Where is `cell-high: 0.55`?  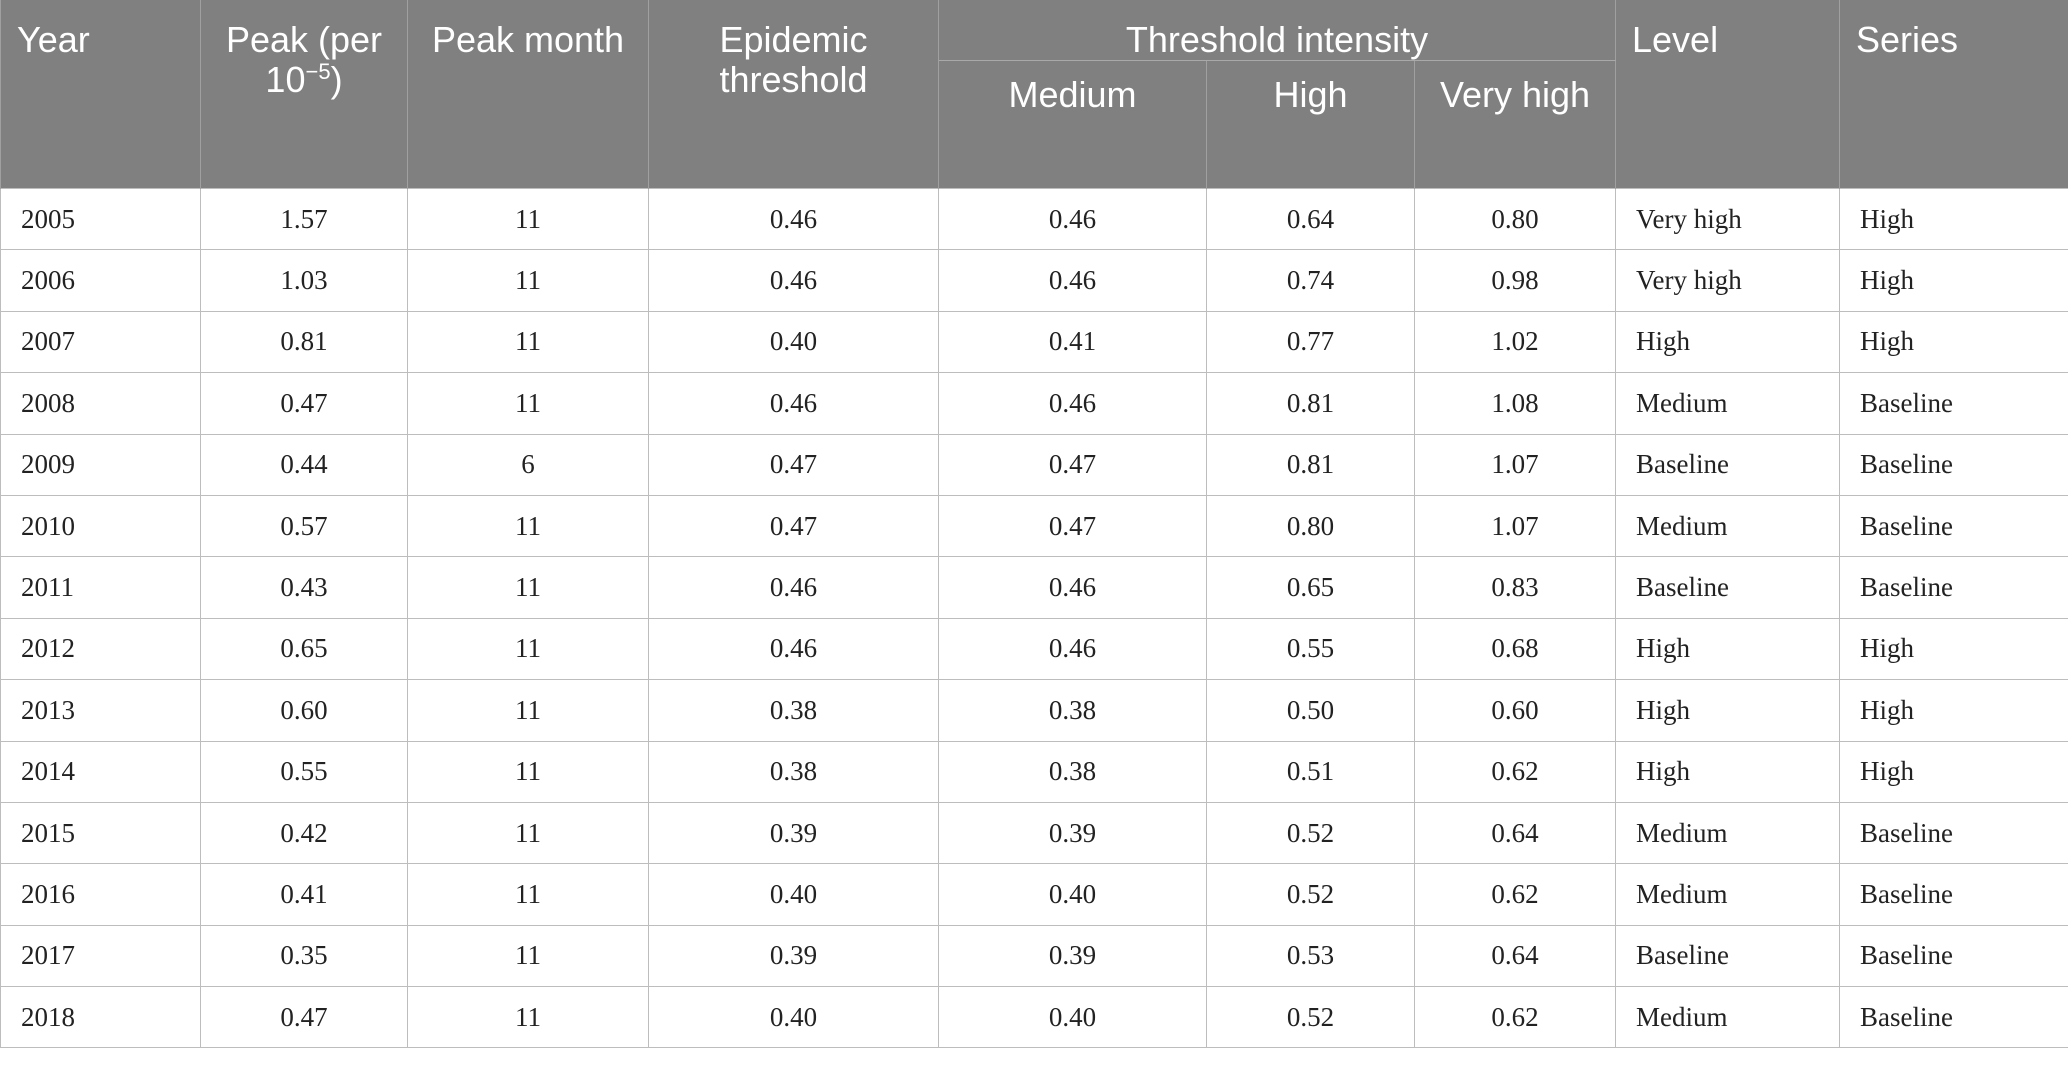
cell-high: 0.55 is located at coordinates (1310, 649).